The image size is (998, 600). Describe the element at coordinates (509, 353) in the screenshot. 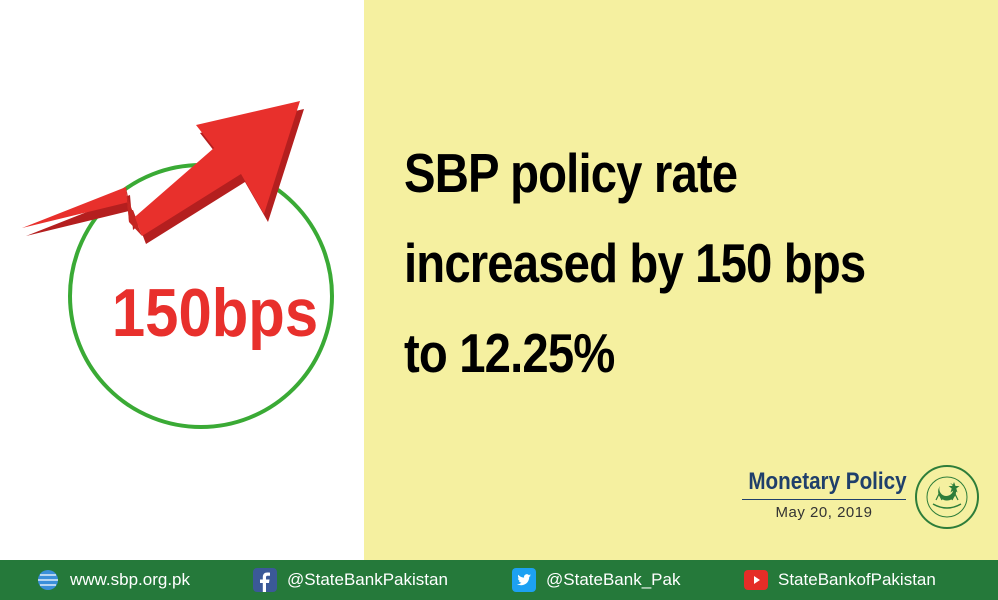

I see `headline-line-3: to 12.25%` at that location.